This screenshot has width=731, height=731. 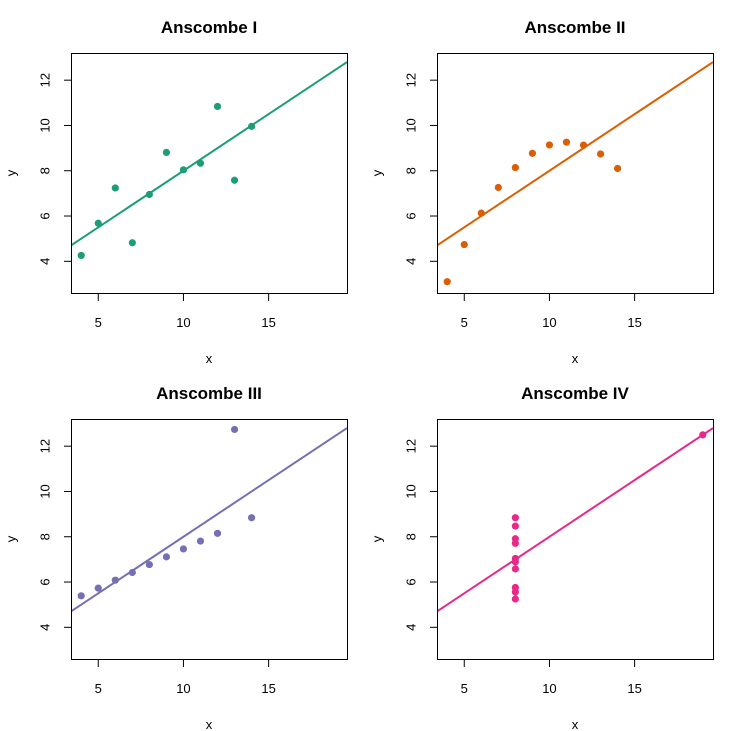 I want to click on panel-title: Anscombe IV, so click(x=575, y=393).